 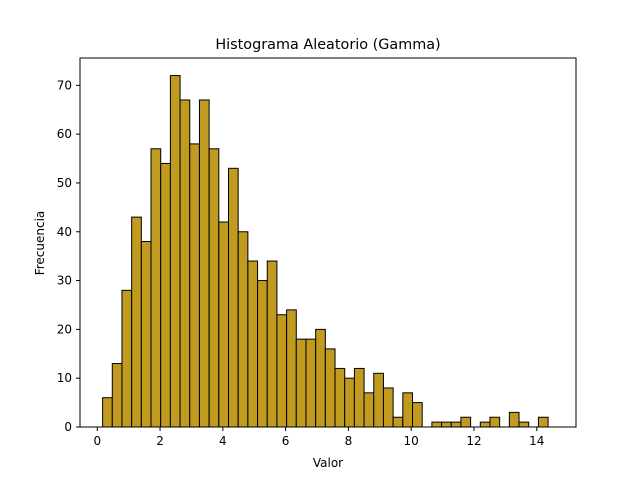 I want to click on y-tick-label: 50, so click(x=64, y=183).